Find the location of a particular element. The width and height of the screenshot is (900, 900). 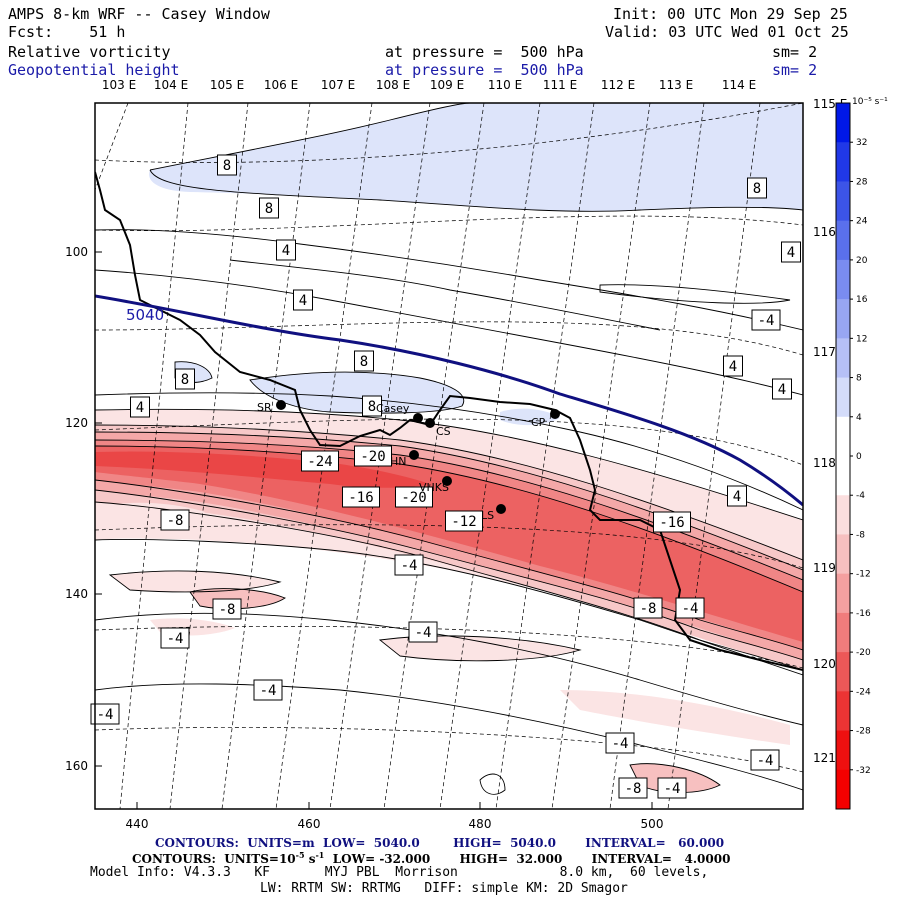

colorbar-label: -12 is located at coordinates (863, 575).